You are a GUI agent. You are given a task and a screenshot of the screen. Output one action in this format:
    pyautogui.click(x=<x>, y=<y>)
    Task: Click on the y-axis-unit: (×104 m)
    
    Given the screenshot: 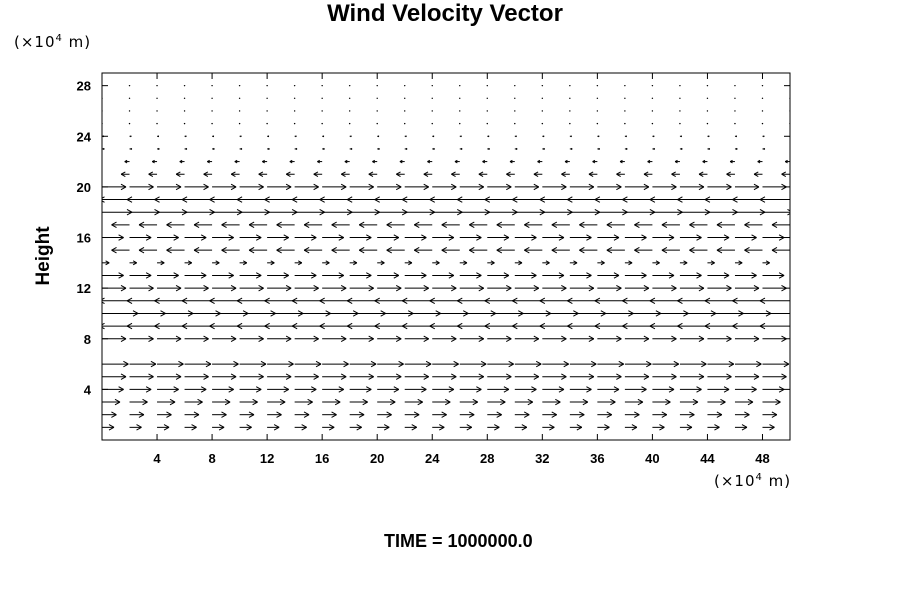 What is the action you would take?
    pyautogui.click(x=52, y=42)
    